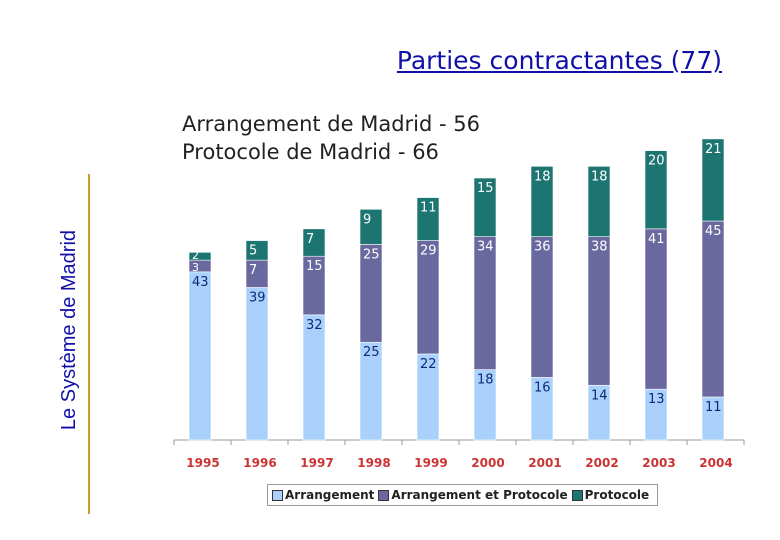 This screenshot has width=780, height=540. What do you see at coordinates (257, 298) in the screenshot?
I see `bar-value-label: 39` at bounding box center [257, 298].